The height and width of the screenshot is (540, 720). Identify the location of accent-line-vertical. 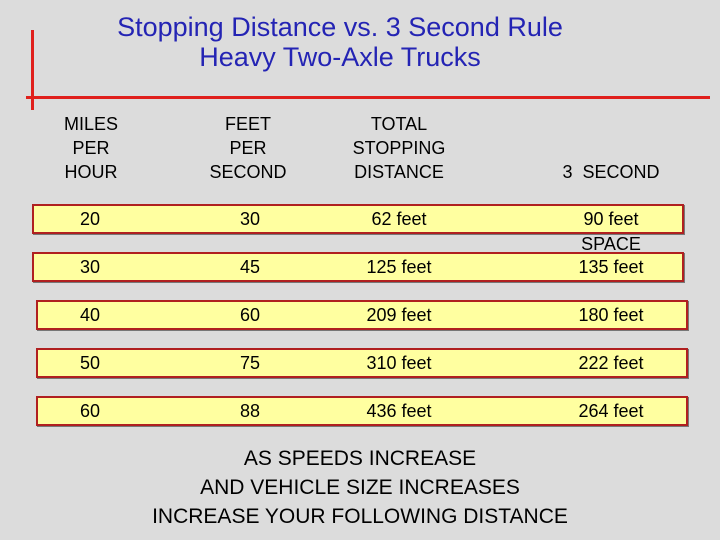
(32, 70).